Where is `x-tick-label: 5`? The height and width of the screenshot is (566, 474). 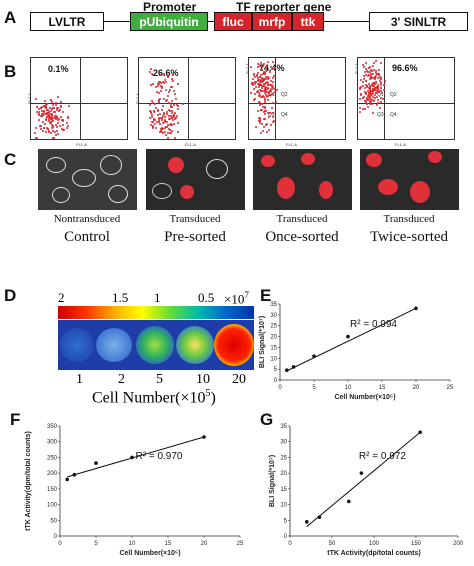
x-tick-label: 5 is located at coordinates (314, 388).